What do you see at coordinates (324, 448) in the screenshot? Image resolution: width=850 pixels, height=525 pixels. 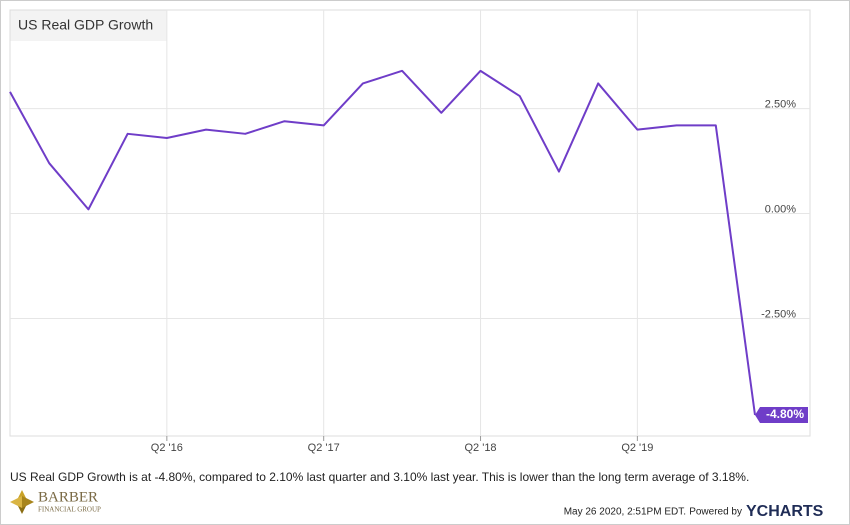 I see `x-tick-label: Q2 '17` at bounding box center [324, 448].